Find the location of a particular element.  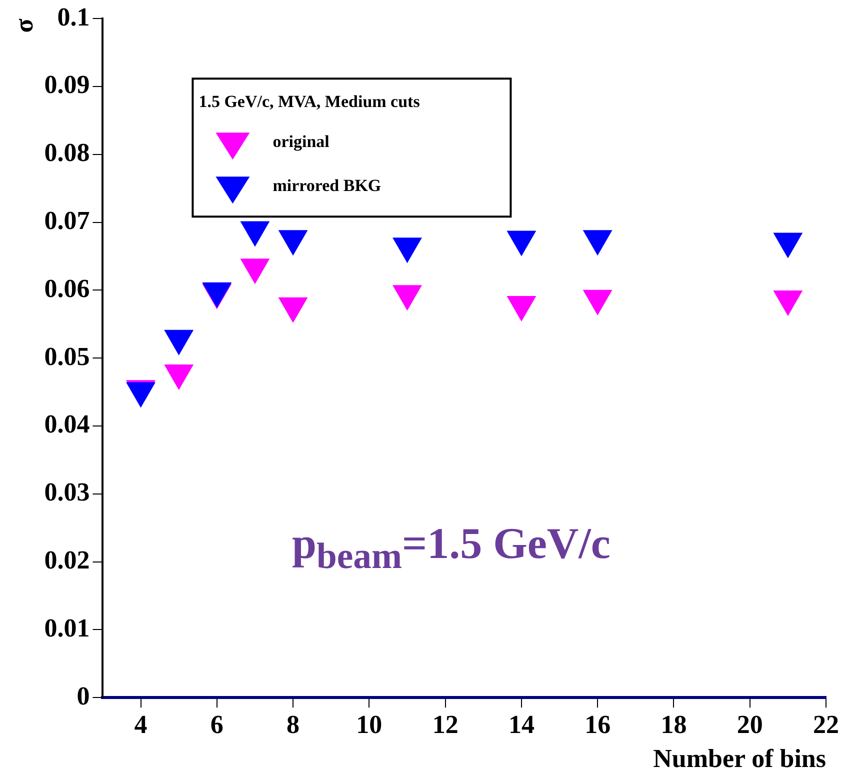

y-tick-label: 0.03 is located at coordinates (67, 492).